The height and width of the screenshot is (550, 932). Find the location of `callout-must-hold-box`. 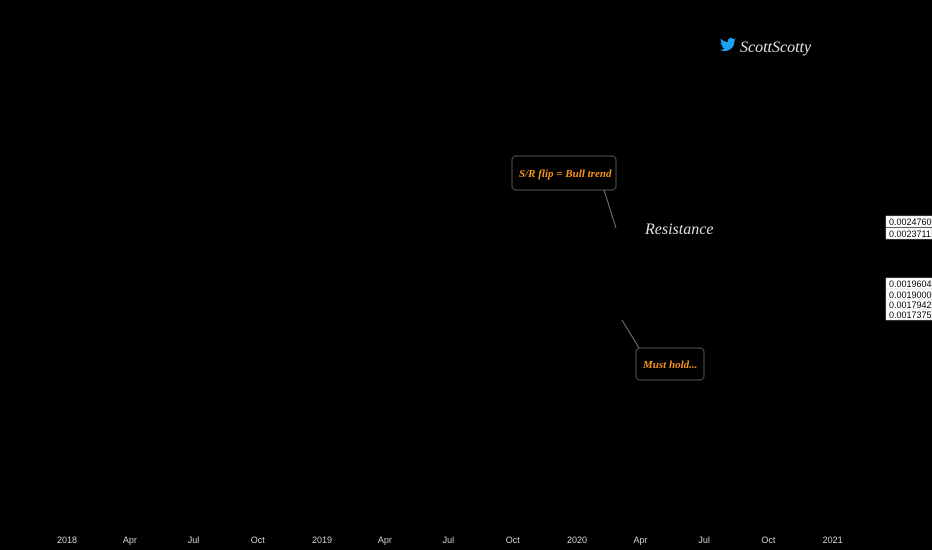

callout-must-hold-box is located at coordinates (670, 364).